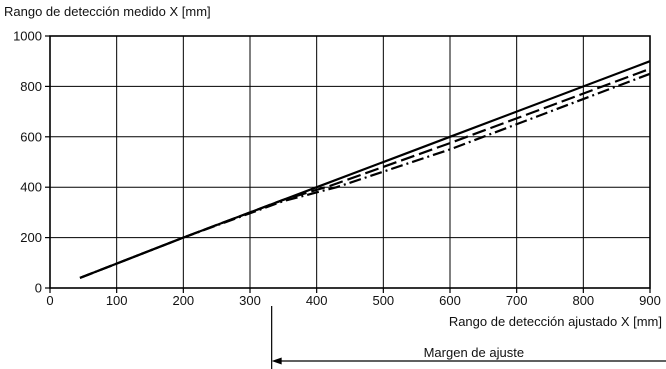 The image size is (666, 369). Describe the element at coordinates (117, 300) in the screenshot. I see `x-tick-label: 100` at that location.